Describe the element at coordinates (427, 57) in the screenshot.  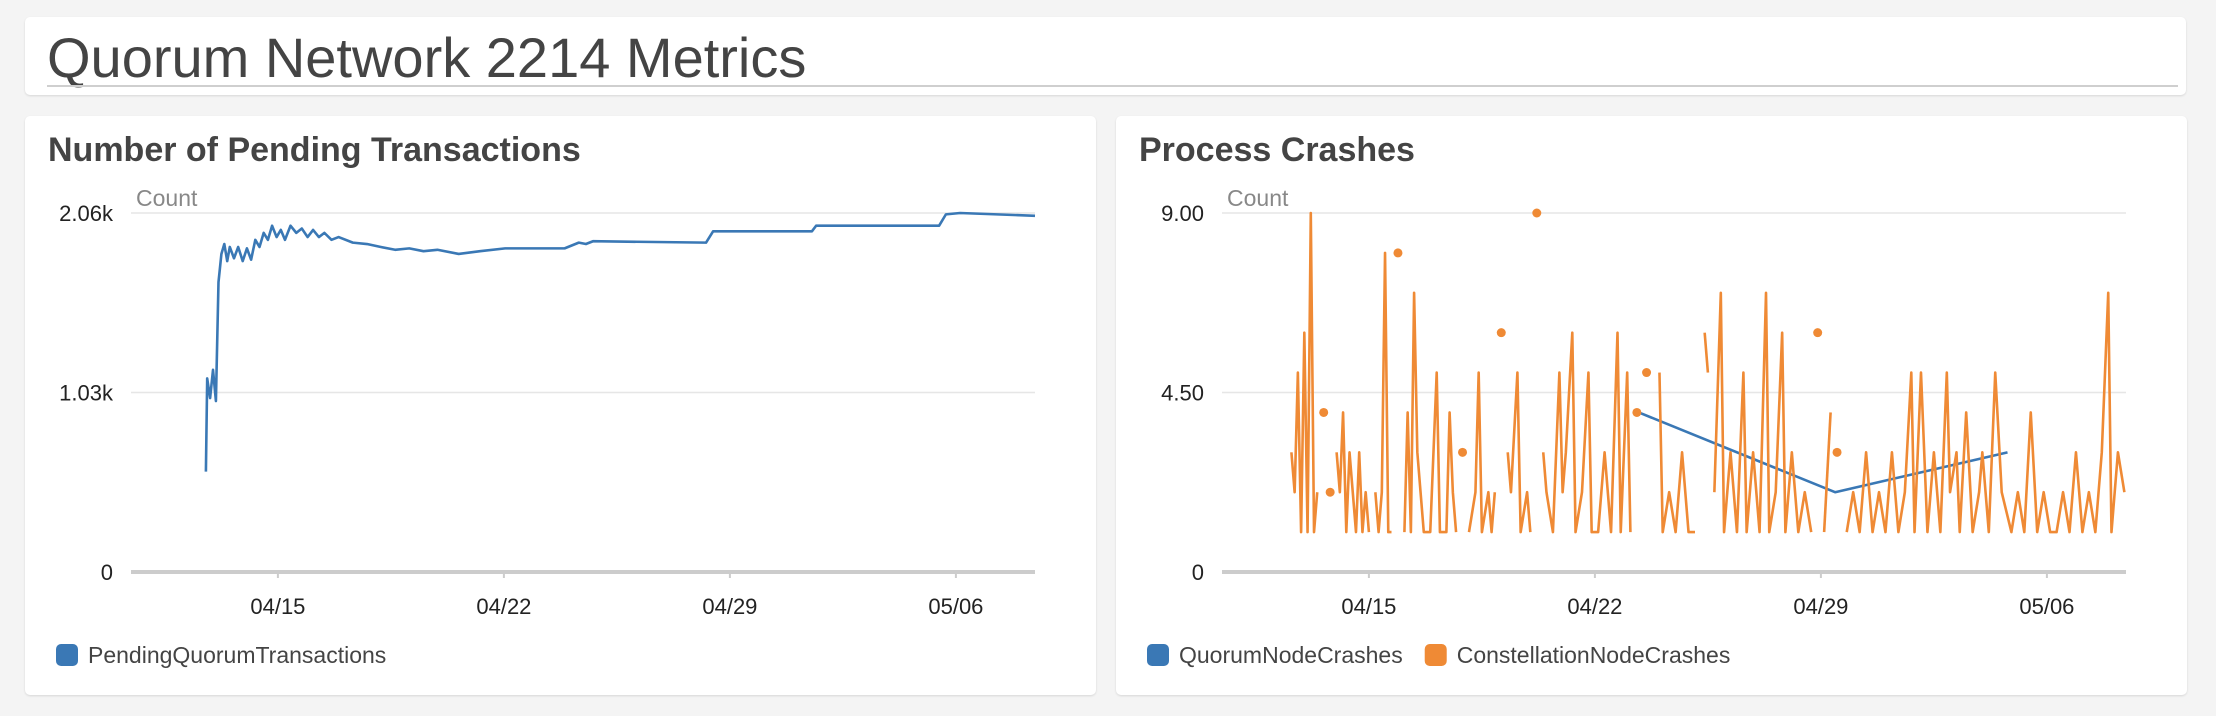
I see `page-title: Quorum Network 2214 Metrics` at that location.